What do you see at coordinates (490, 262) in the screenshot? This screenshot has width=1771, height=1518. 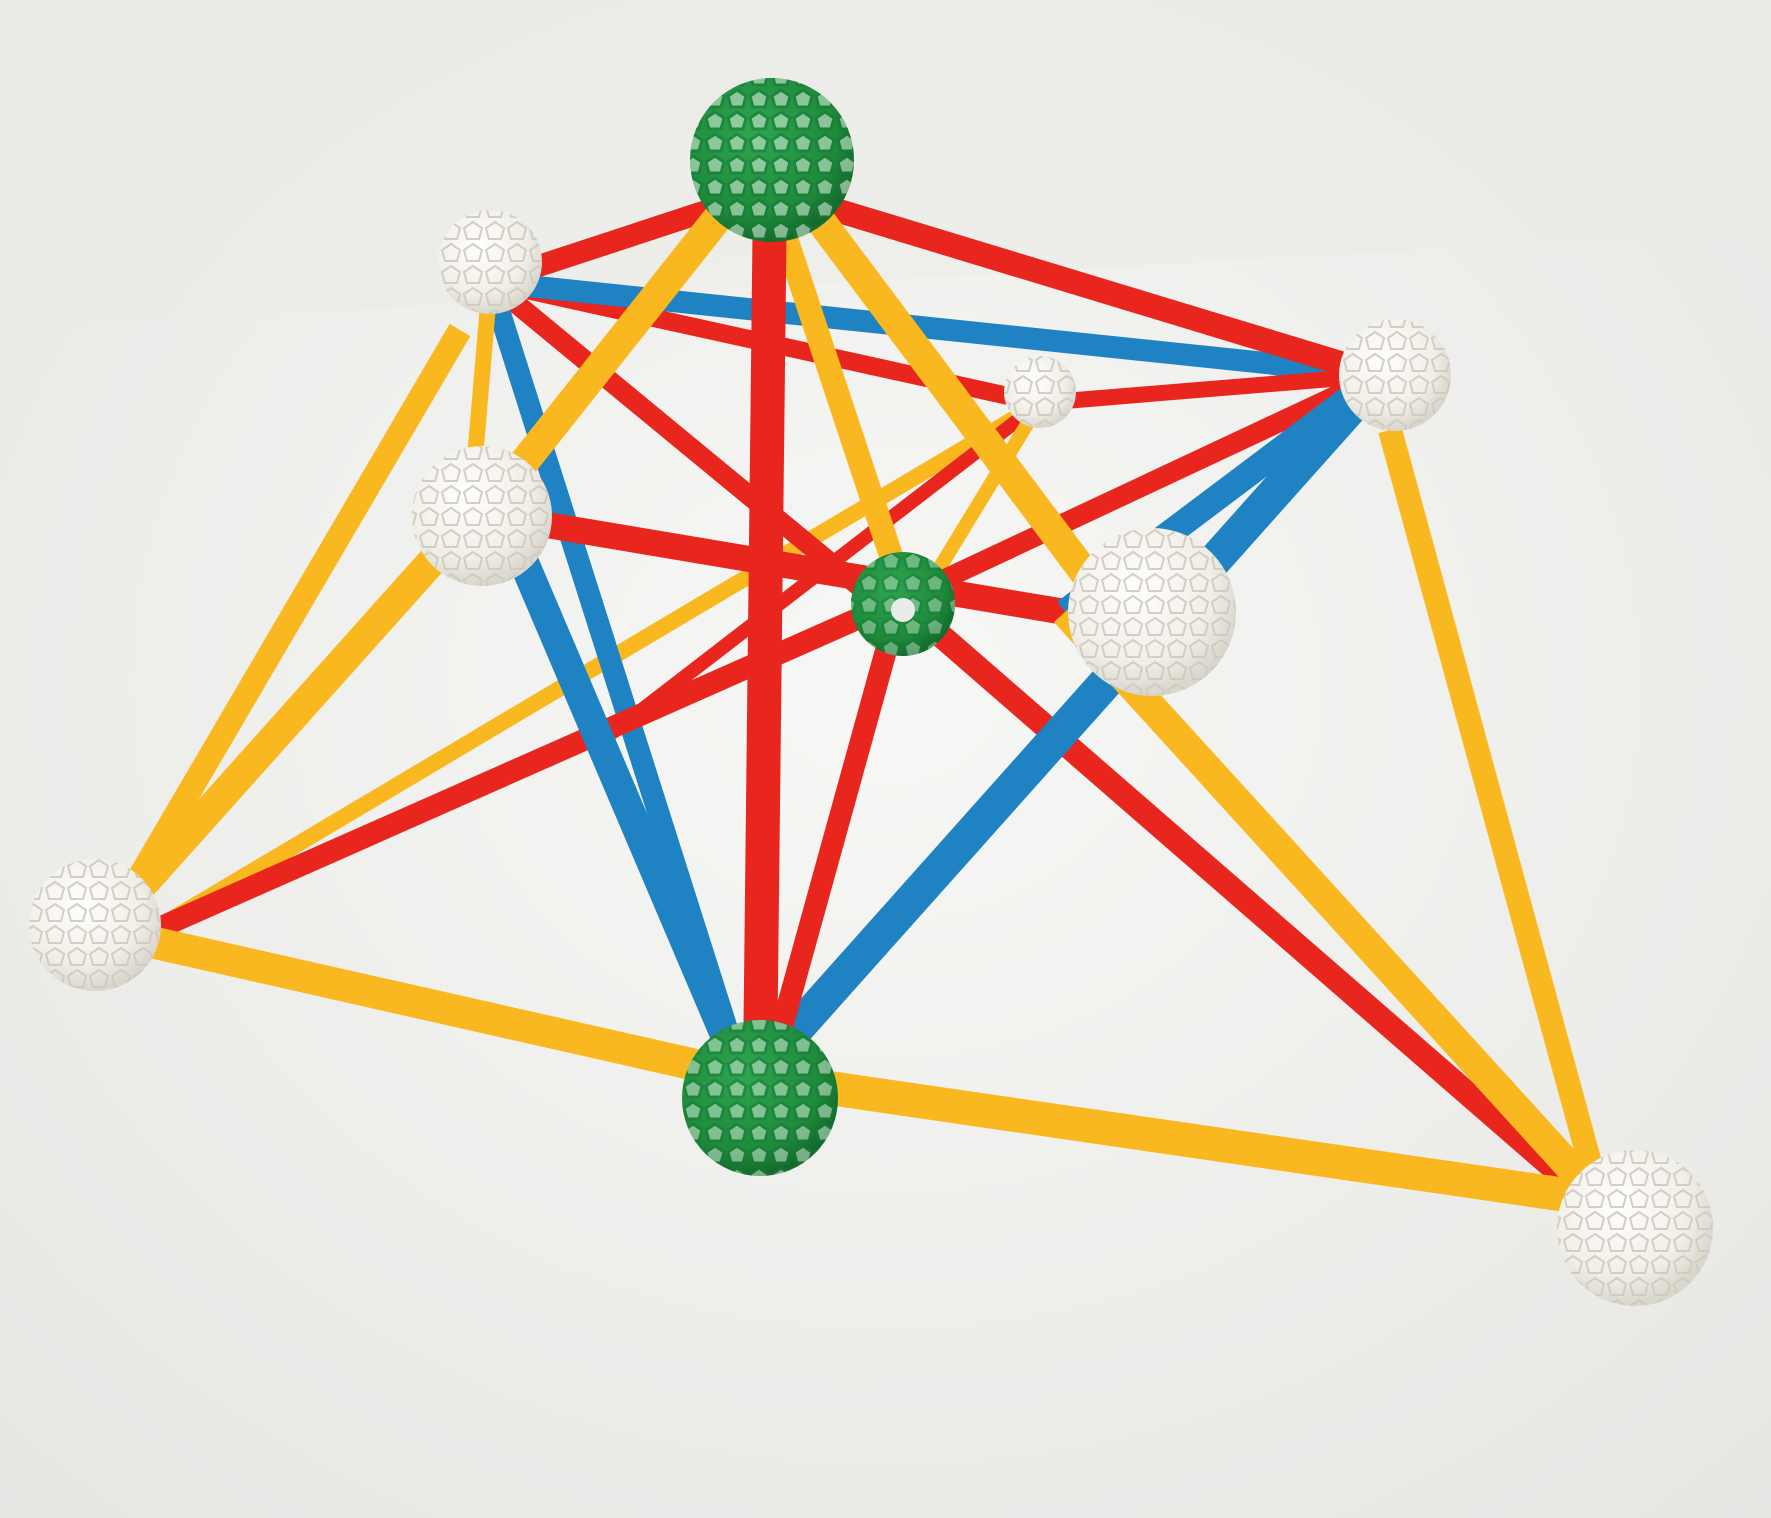 I see `white-hub-back-left` at bounding box center [490, 262].